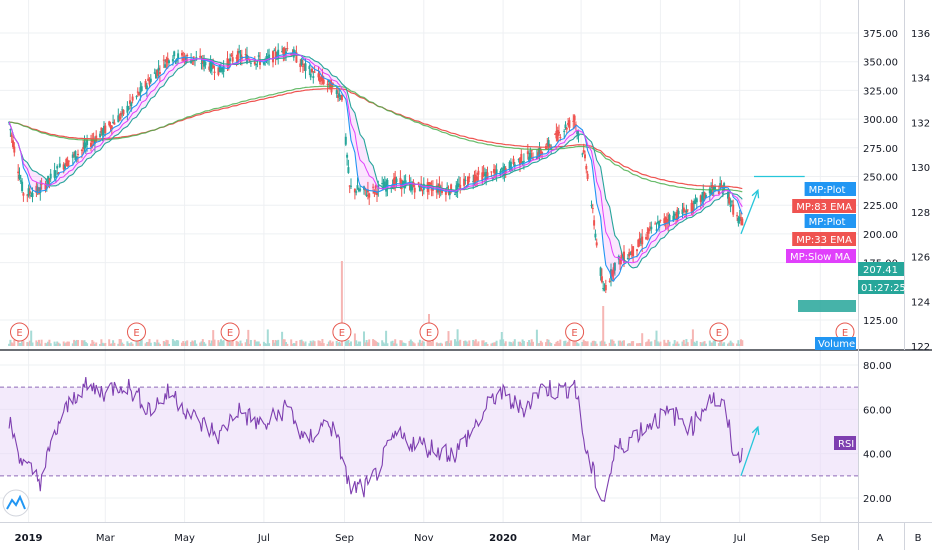 This screenshot has height=550, width=932. Describe the element at coordinates (19, 332) in the screenshot. I see `earnings-marker-icon` at that location.